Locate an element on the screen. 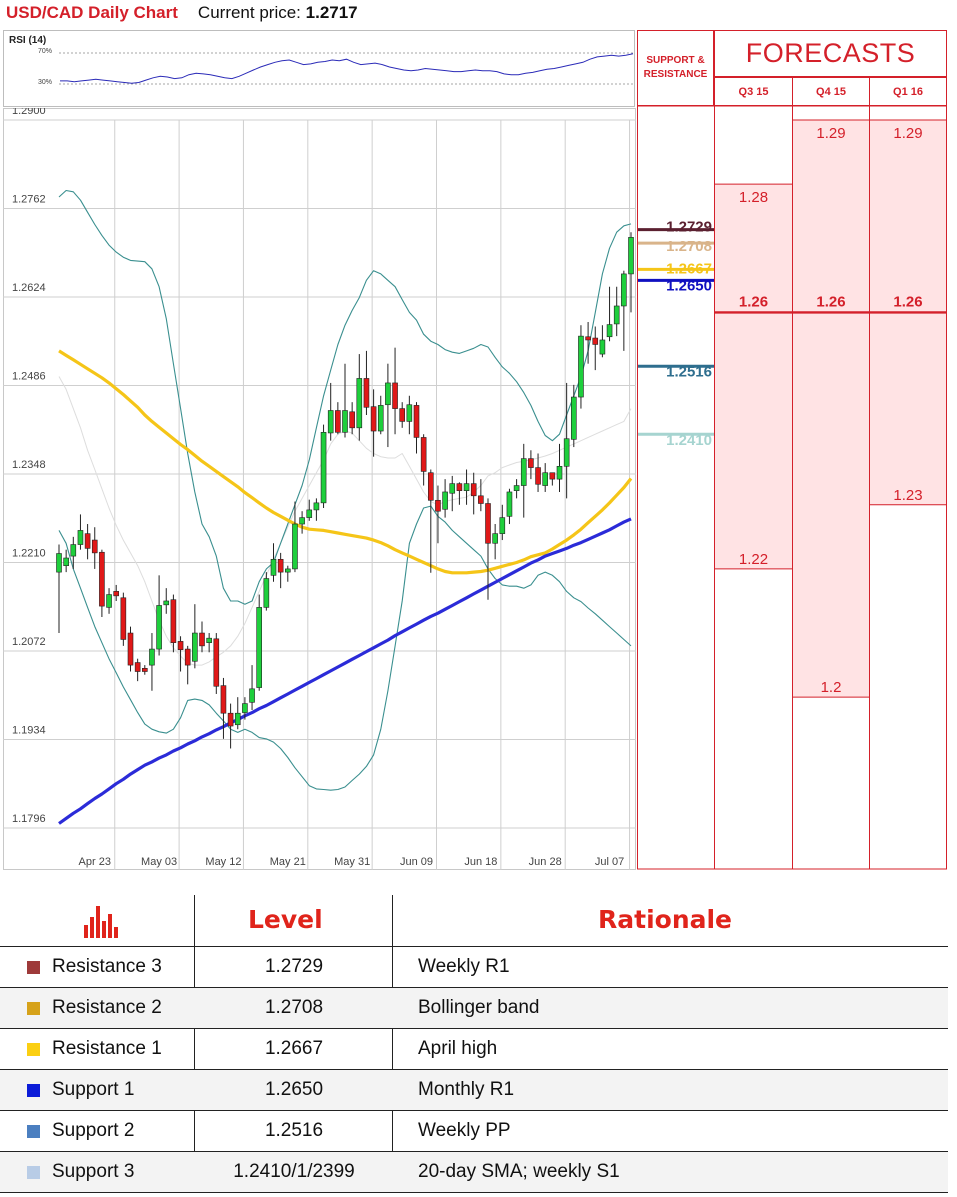 The image size is (957, 1197). bar-chart-icon is located at coordinates (101, 922).